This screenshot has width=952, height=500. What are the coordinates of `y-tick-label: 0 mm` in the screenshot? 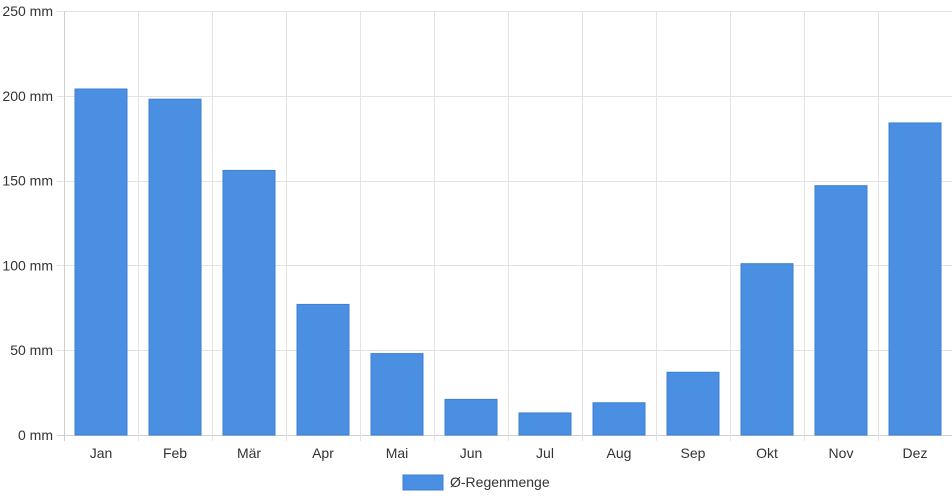 It's located at (35, 435).